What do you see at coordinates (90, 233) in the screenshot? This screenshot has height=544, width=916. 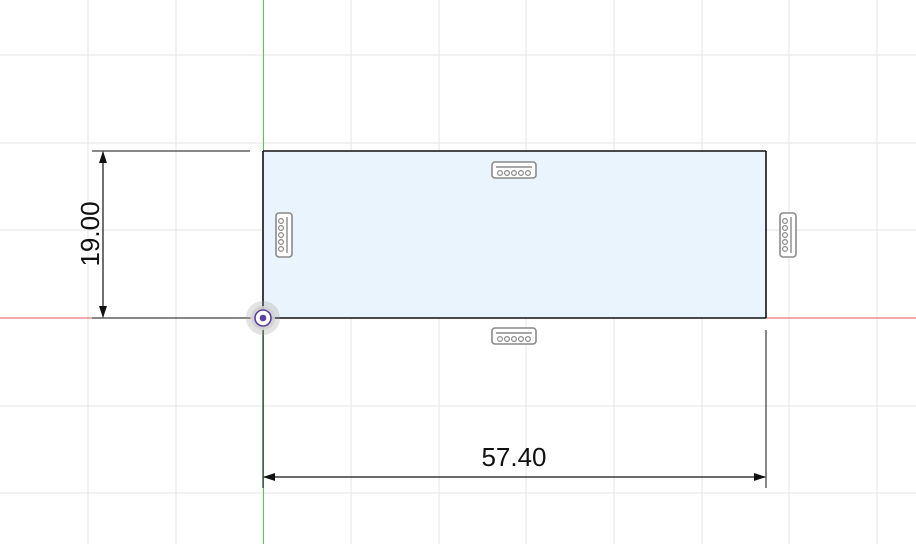 I see `height-dimension-value: 19.00` at bounding box center [90, 233].